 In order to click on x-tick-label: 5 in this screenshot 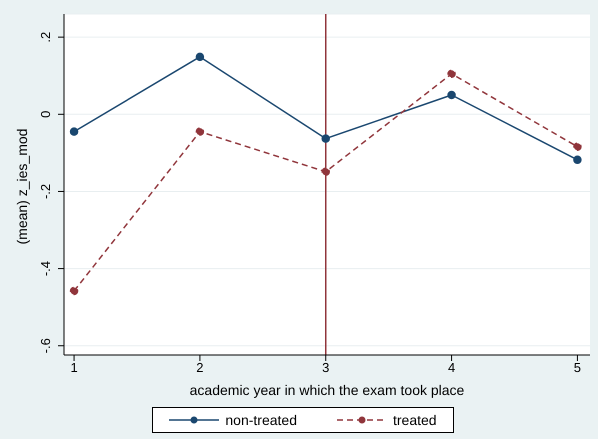, I will do `click(578, 368)`.